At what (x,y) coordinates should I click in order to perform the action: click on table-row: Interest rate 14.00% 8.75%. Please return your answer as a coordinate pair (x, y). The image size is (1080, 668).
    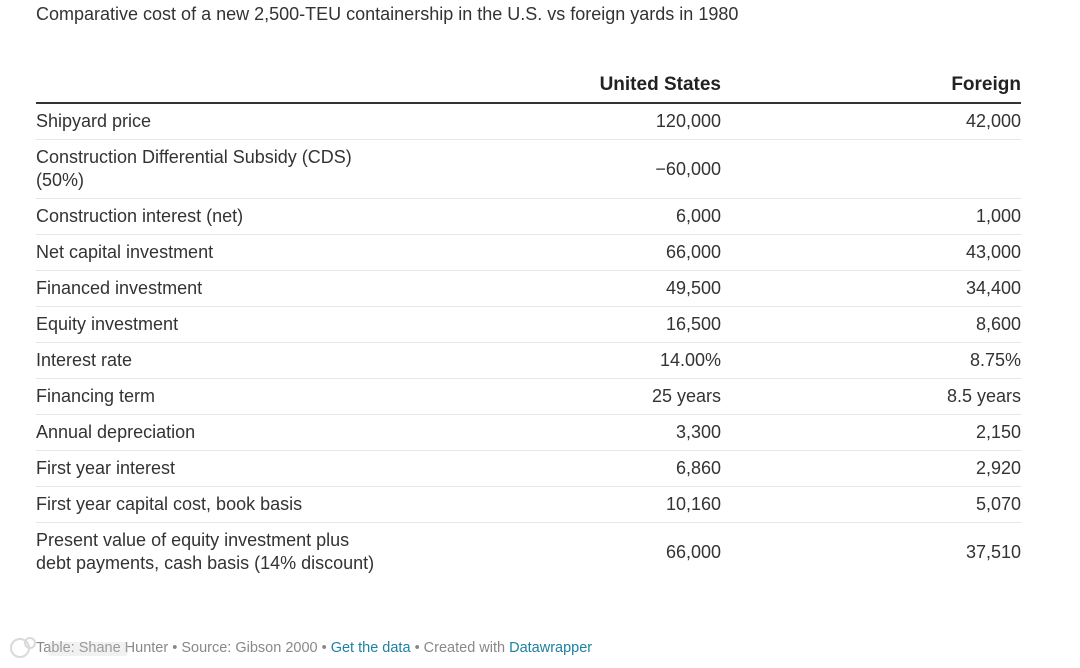
    Looking at the image, I should click on (528, 360).